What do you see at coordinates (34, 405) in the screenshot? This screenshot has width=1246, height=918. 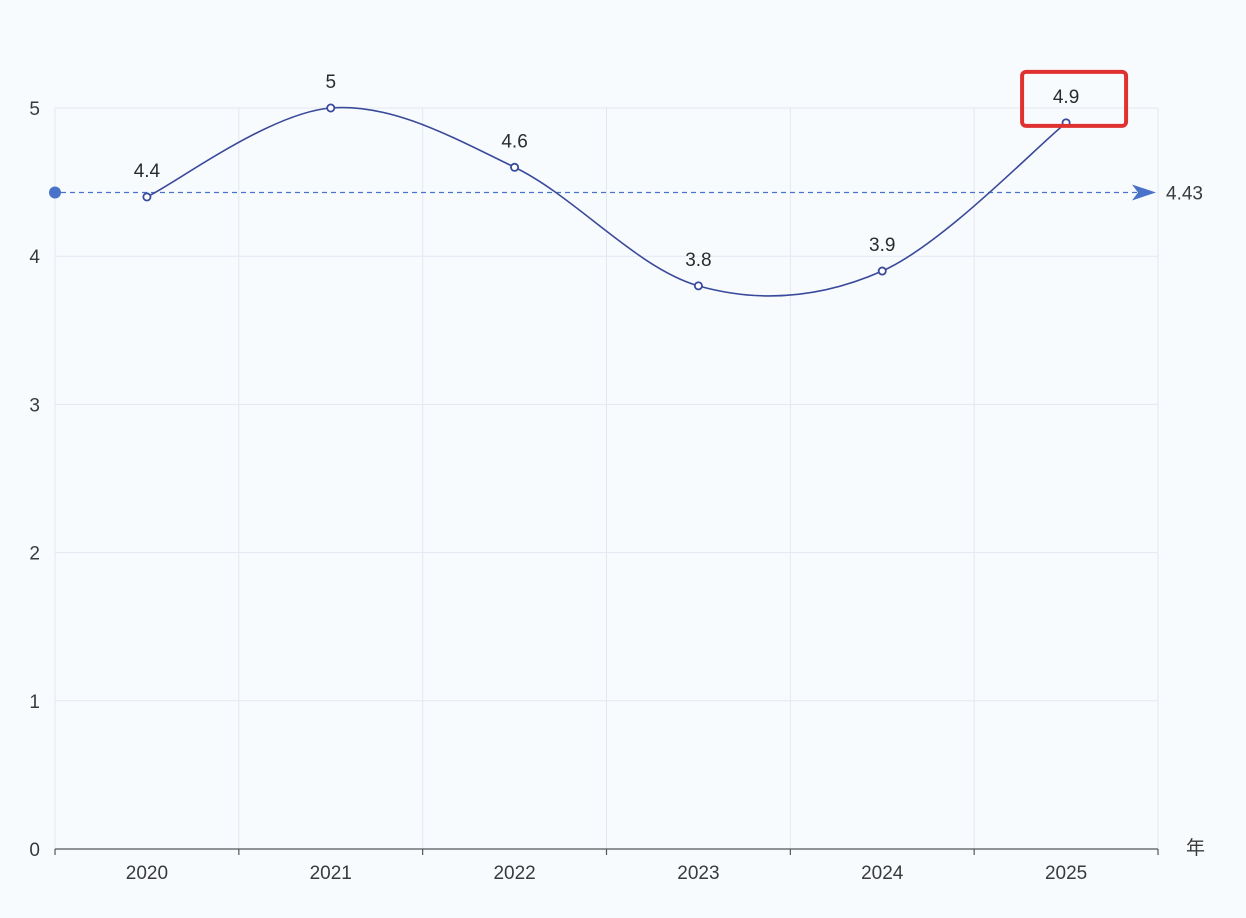 I see `y-tick-label: 3` at bounding box center [34, 405].